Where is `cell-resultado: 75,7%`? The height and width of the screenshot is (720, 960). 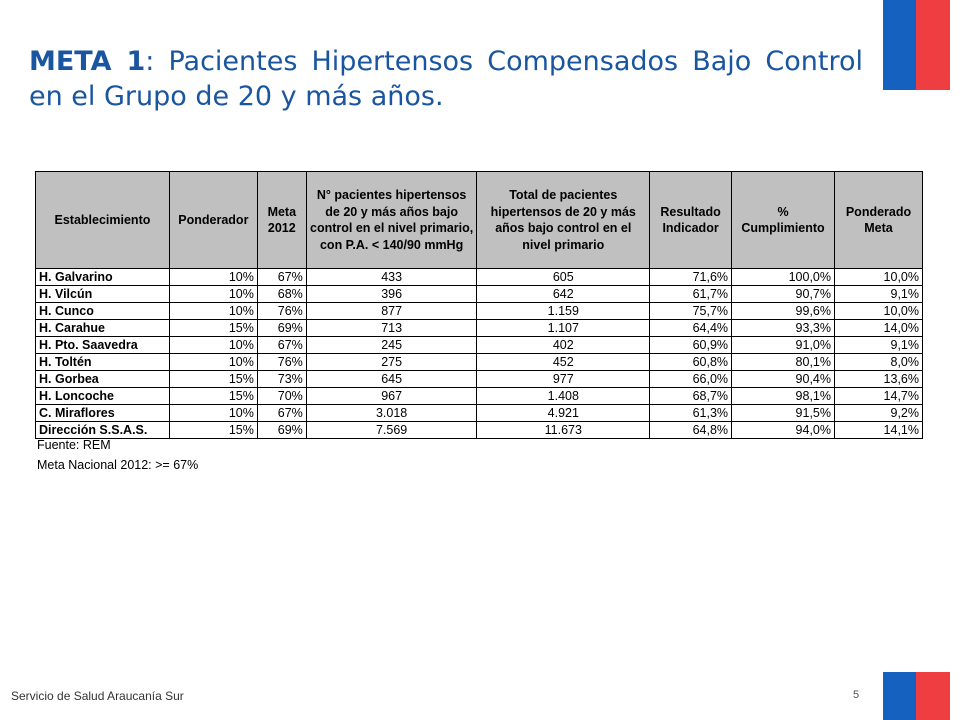
cell-resultado: 75,7% is located at coordinates (691, 311).